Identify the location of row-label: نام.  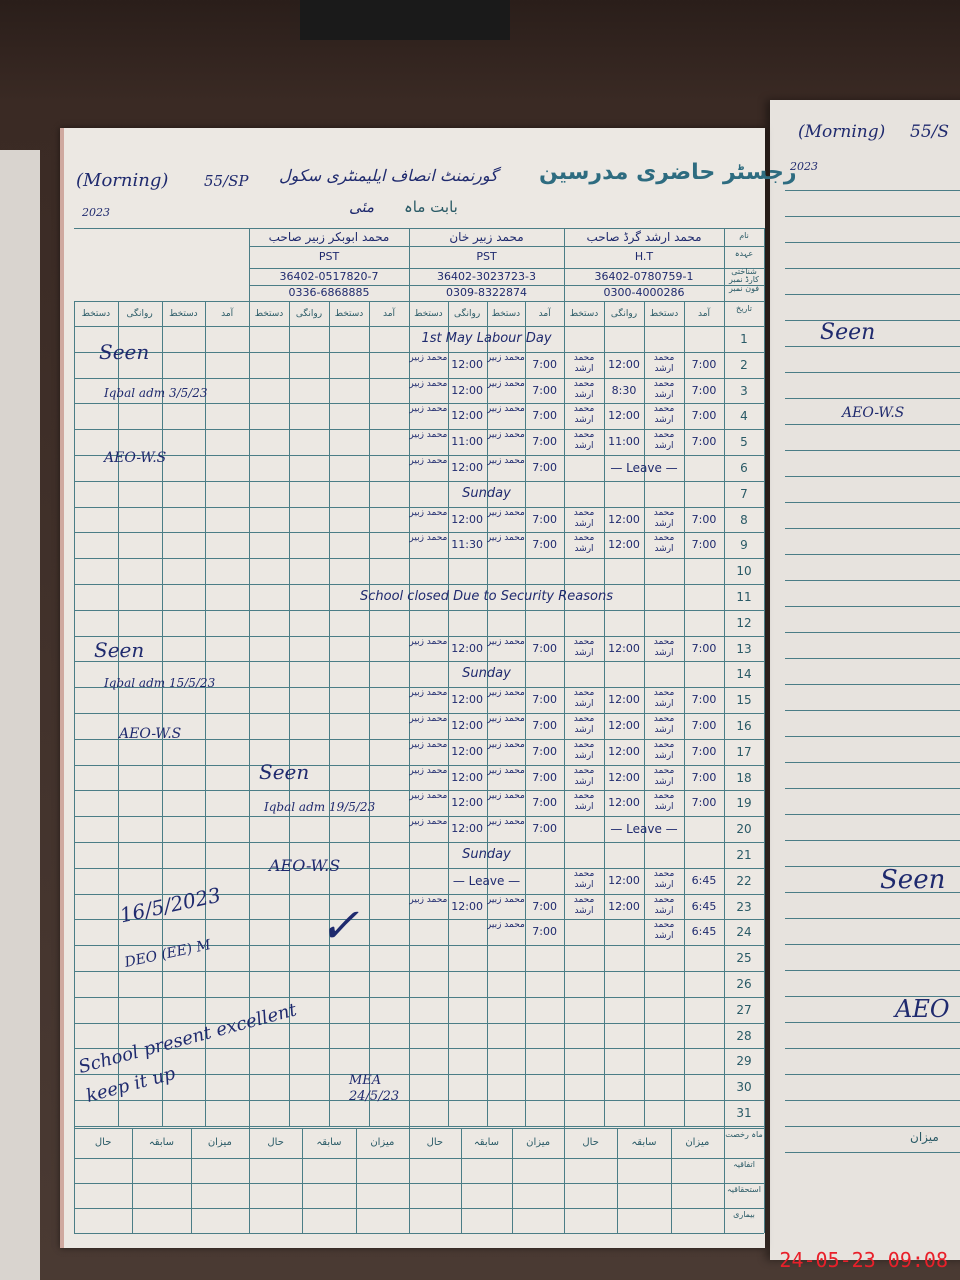
(744, 235).